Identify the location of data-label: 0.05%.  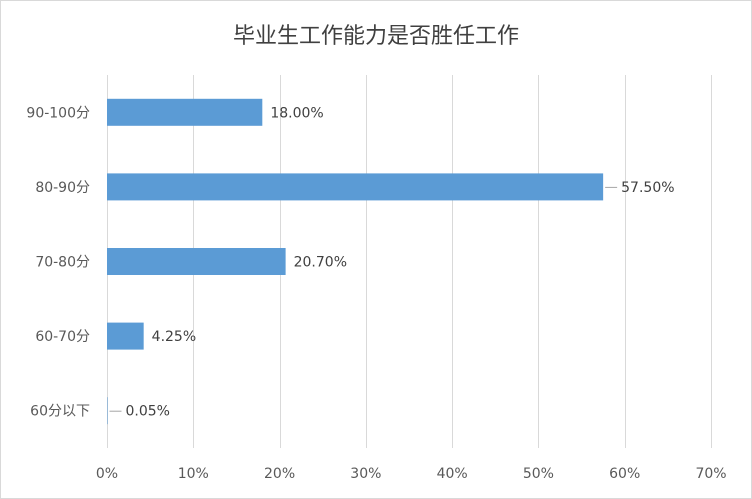
(148, 412).